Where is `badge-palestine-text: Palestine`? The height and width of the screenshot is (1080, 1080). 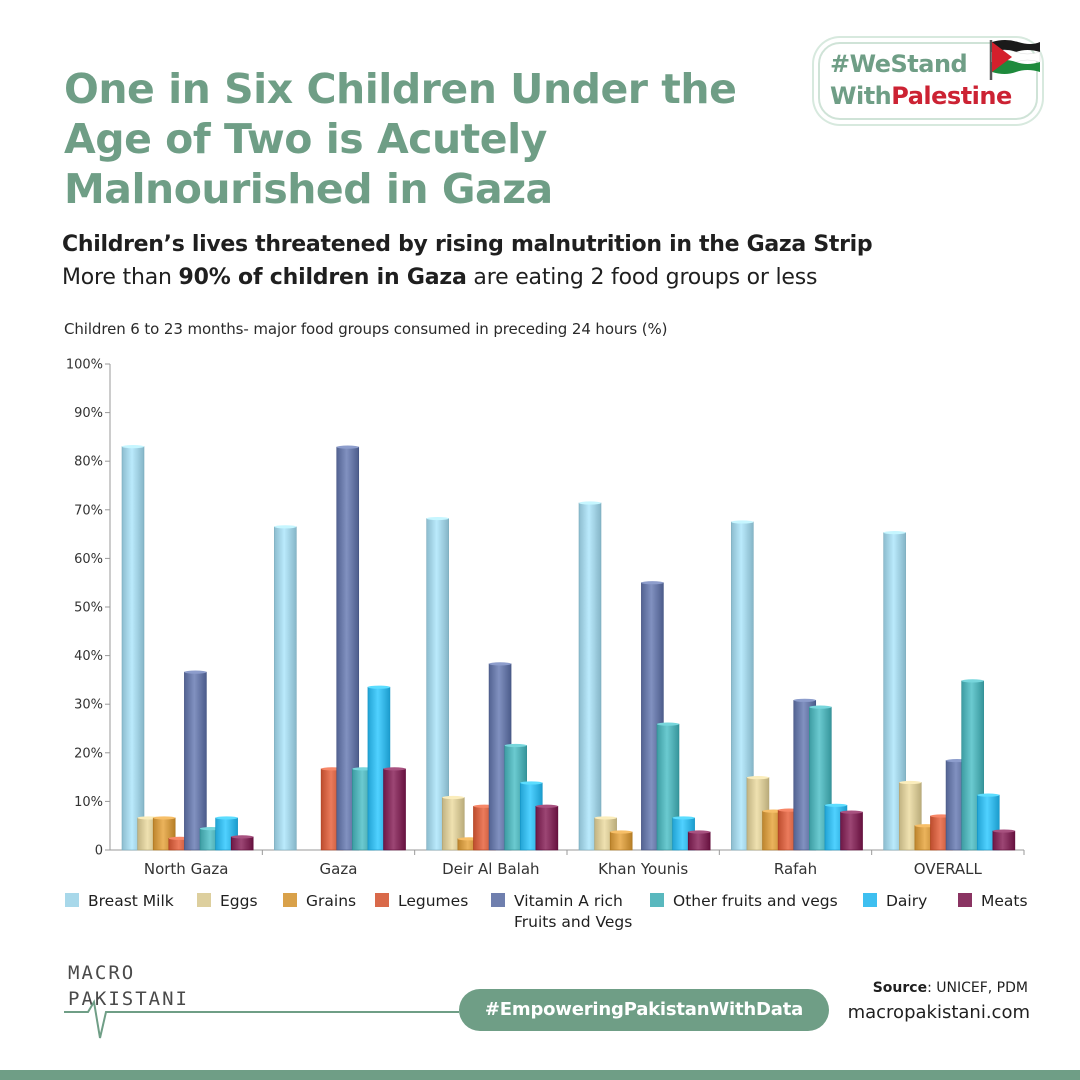
badge-palestine-text: Palestine is located at coordinates (951, 96).